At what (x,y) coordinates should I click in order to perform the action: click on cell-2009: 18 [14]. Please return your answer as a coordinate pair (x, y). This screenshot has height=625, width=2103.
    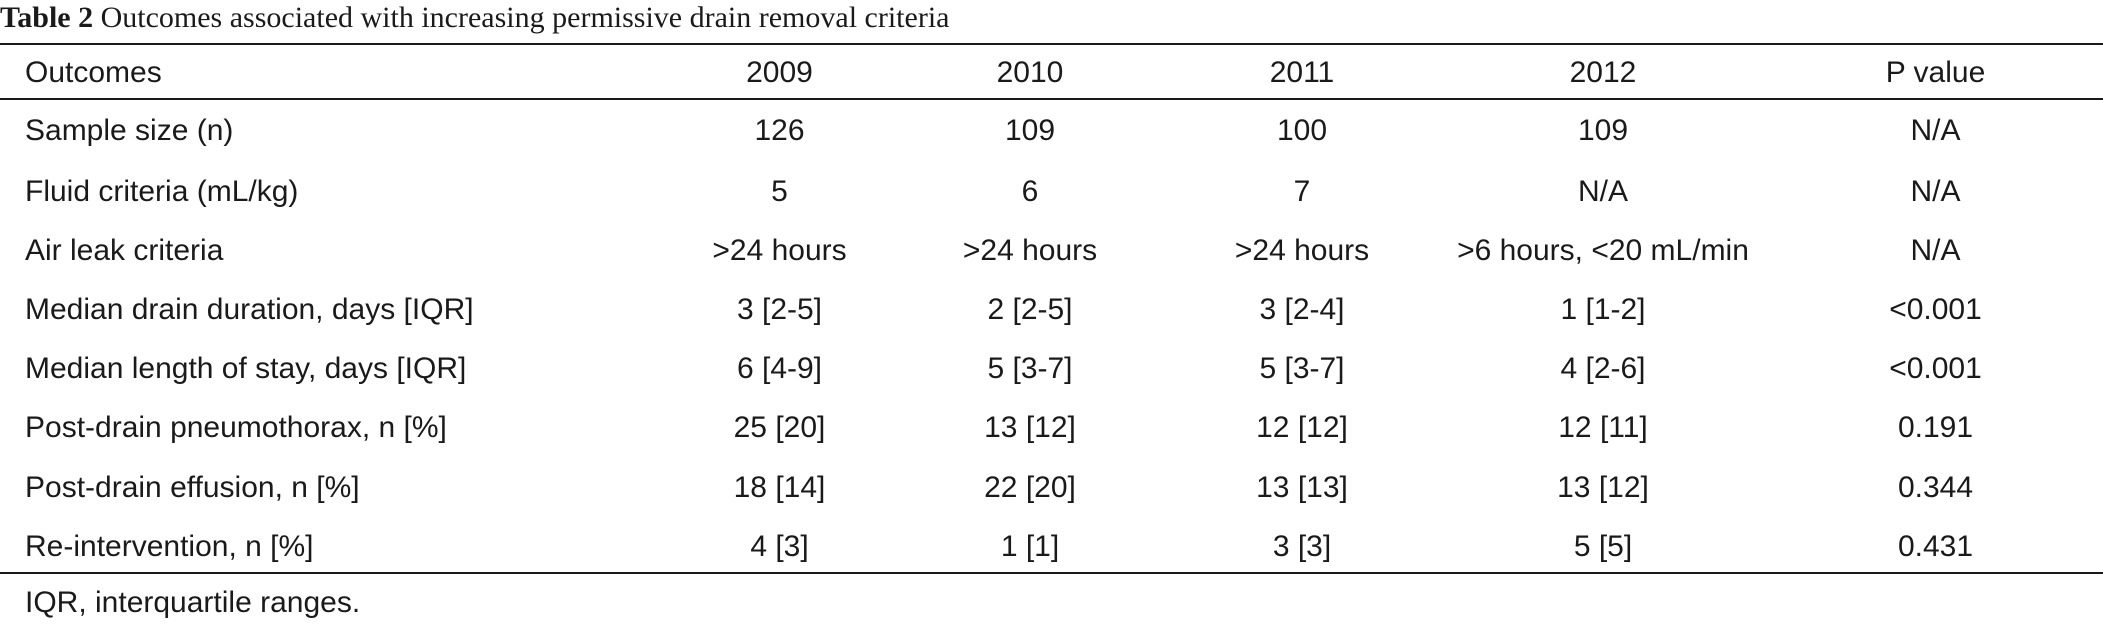
    Looking at the image, I should click on (779, 487).